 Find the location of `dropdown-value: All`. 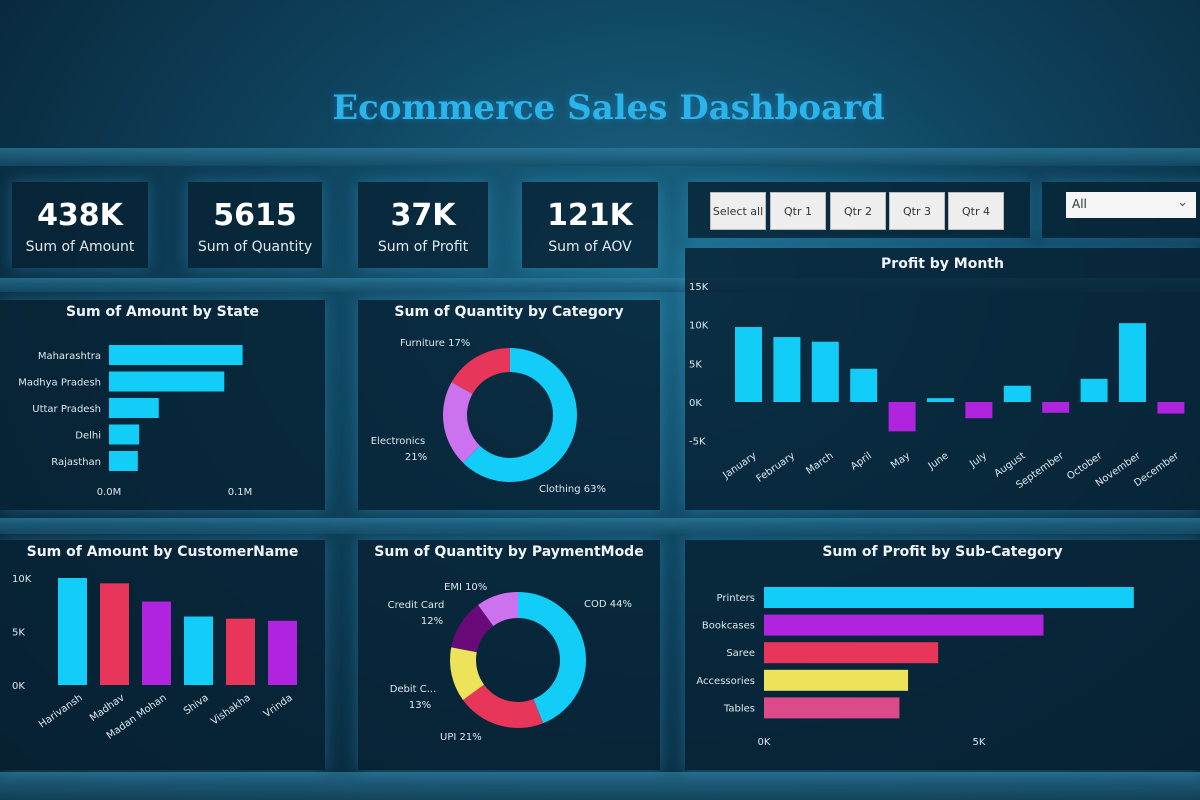

dropdown-value: All is located at coordinates (1079, 204).